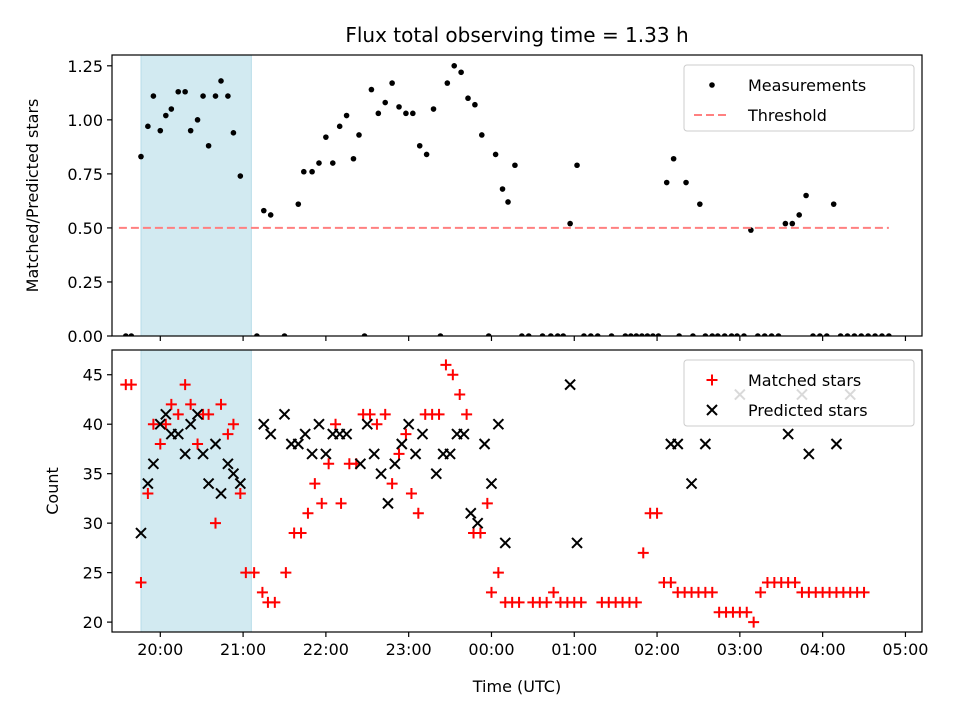 The width and height of the screenshot is (960, 720). What do you see at coordinates (196, 195) in the screenshot?
I see `highlight-span` at bounding box center [196, 195].